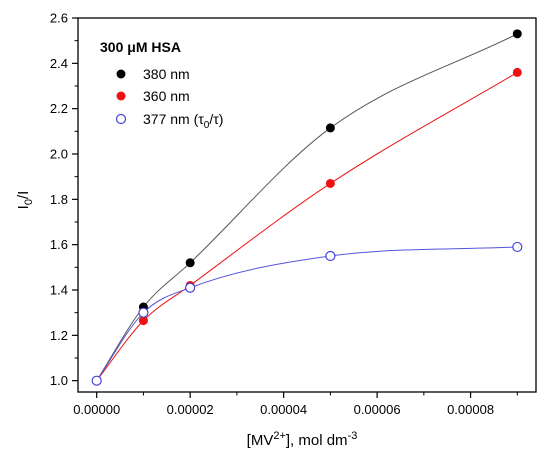 The image size is (550, 466). What do you see at coordinates (166, 96) in the screenshot?
I see `legend-label-360nm: 360 nm` at bounding box center [166, 96].